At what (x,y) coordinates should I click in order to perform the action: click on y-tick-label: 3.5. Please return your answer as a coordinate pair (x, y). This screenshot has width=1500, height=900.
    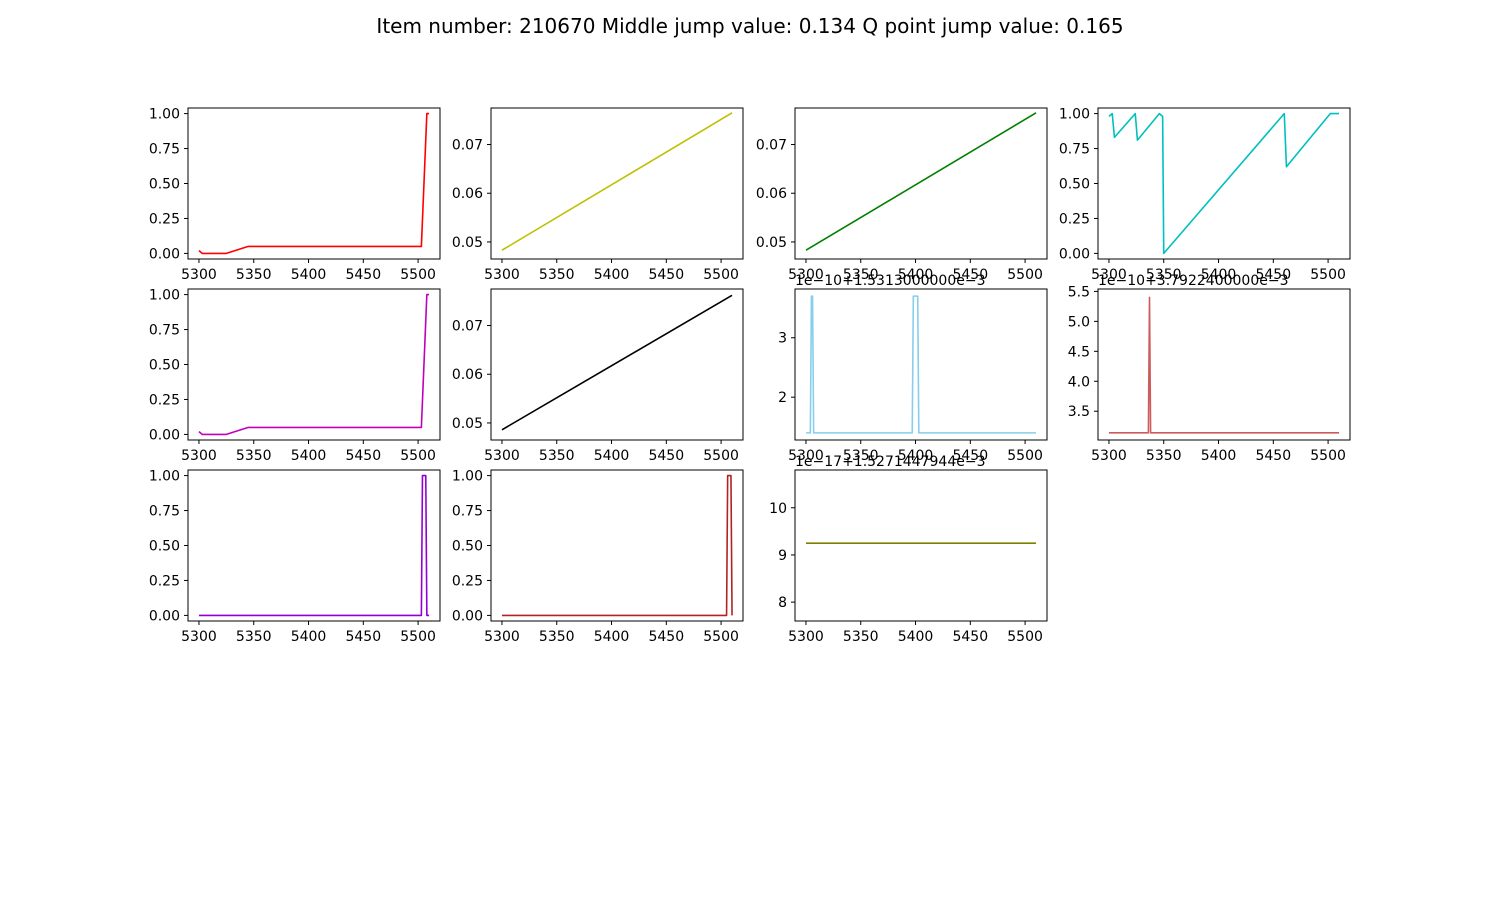
    Looking at the image, I should click on (1079, 412).